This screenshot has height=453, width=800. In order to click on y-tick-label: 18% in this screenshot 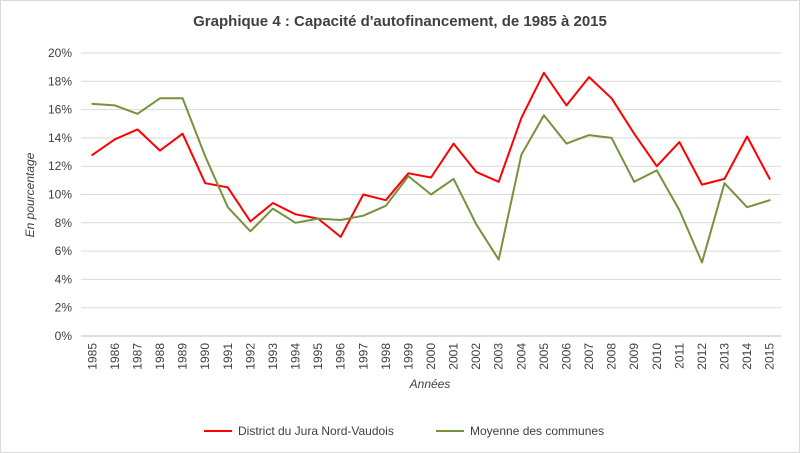, I will do `click(60, 81)`.